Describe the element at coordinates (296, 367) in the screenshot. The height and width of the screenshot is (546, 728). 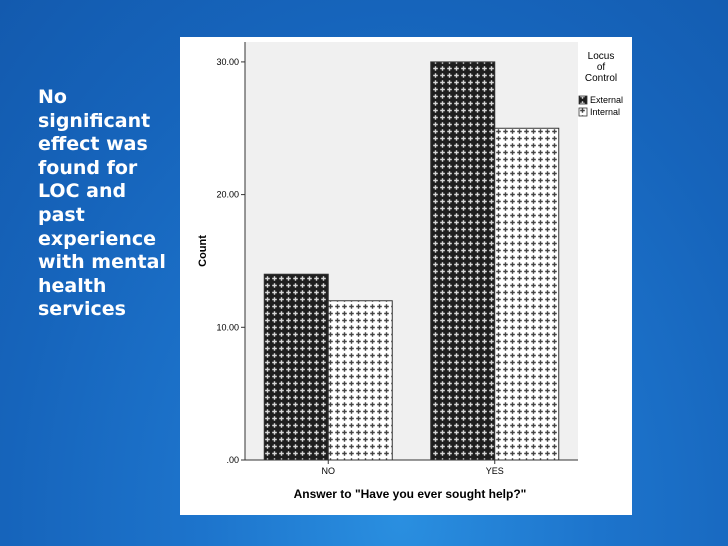
I see `bar-external-no` at that location.